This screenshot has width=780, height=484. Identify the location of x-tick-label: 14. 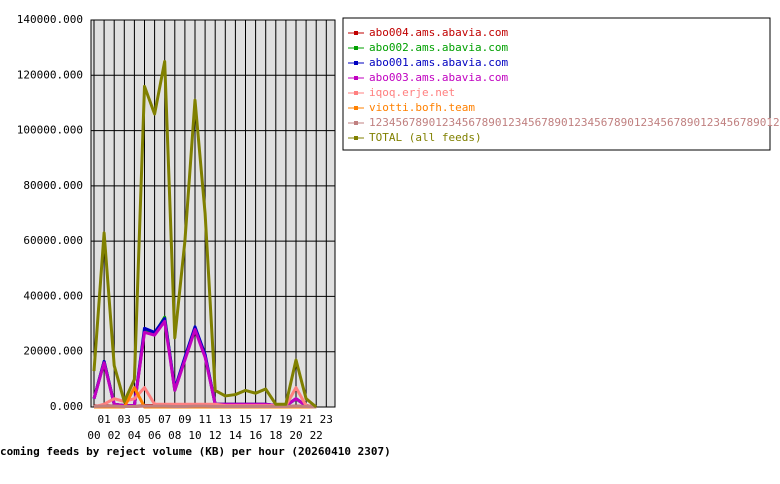
(236, 435).